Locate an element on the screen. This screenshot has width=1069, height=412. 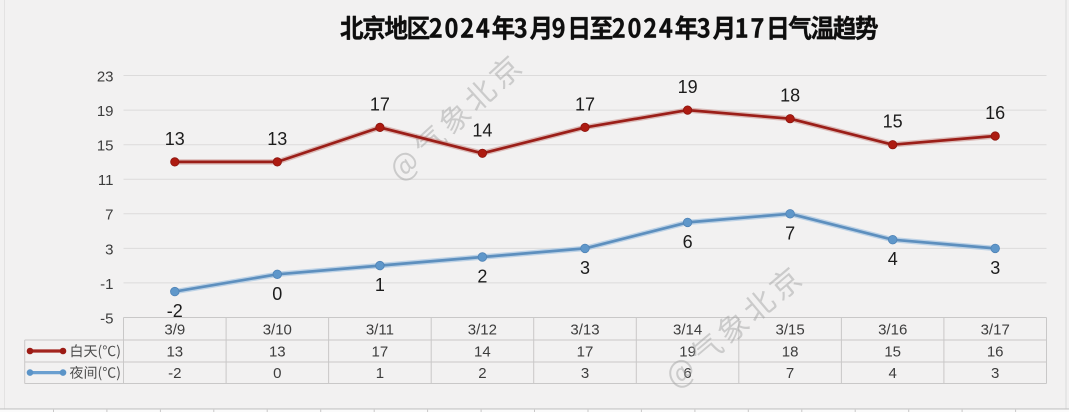
svg-text: 23 is located at coordinates (105, 76).